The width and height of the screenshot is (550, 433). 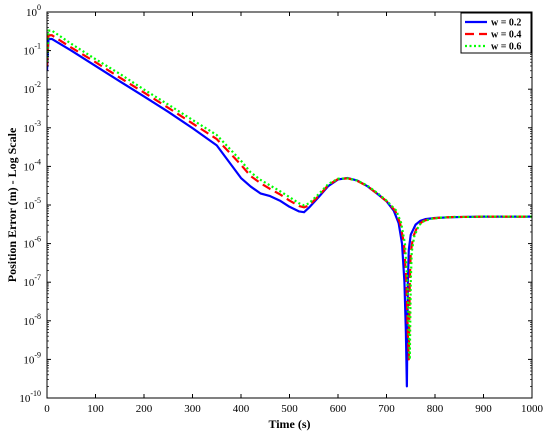 I want to click on y-tick-label: 10⁻⁶, so click(x=32, y=243).